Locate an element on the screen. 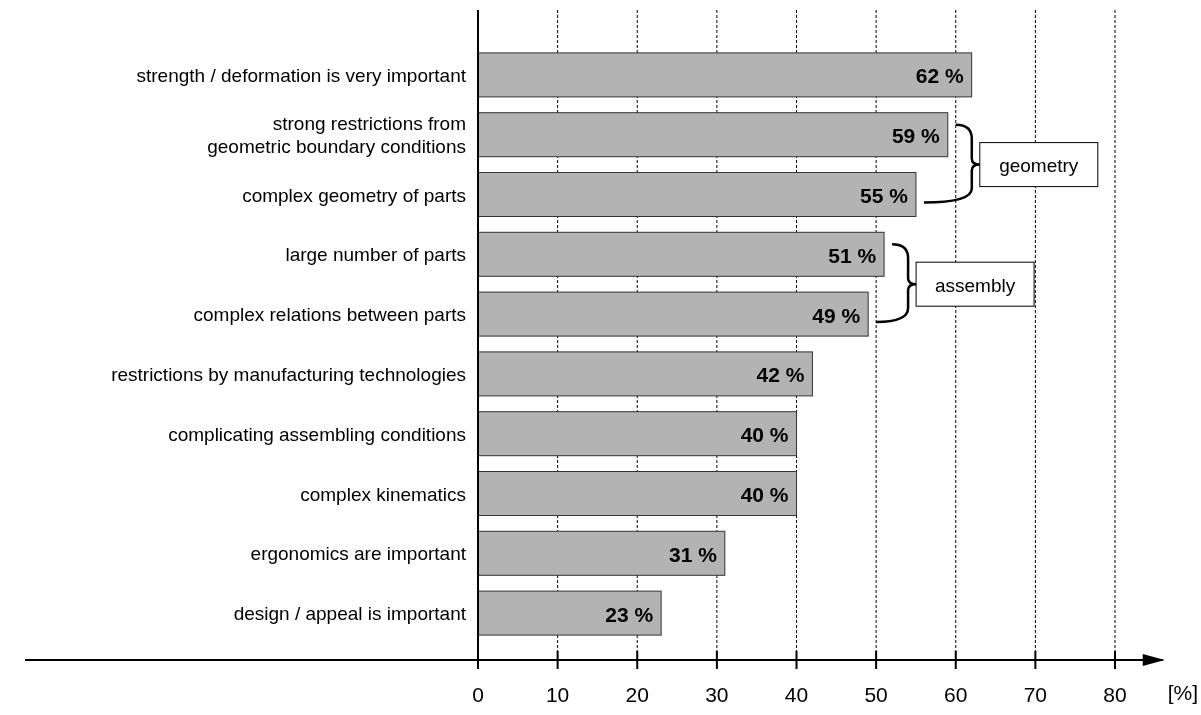  y-tick-label: restrictions by manufacturing technologies is located at coordinates (288, 374).